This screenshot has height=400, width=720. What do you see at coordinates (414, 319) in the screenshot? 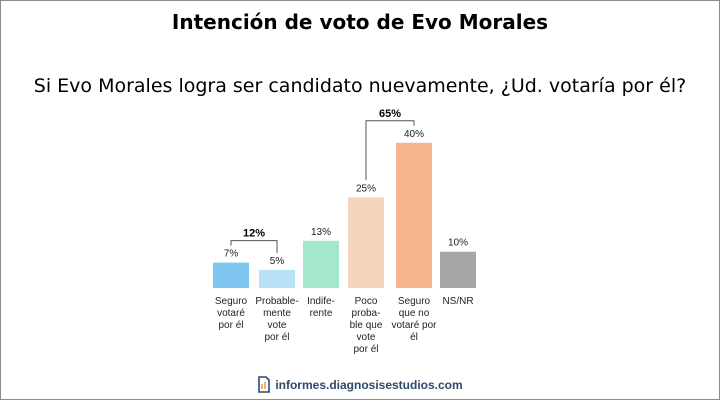
I see `category-label-4: Seguro que no votaré por él` at bounding box center [414, 319].